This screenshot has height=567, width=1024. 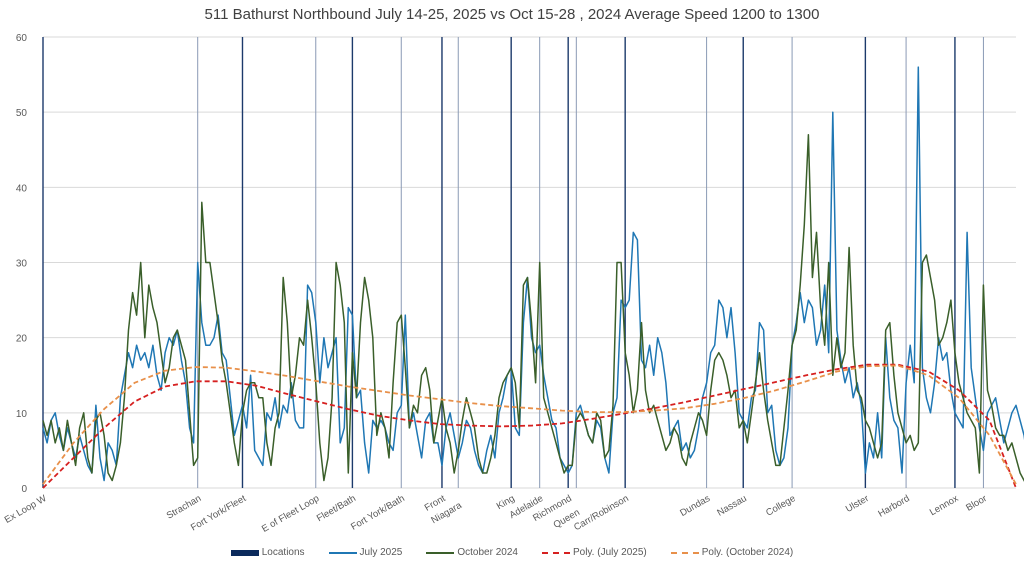 What do you see at coordinates (24, 489) in the screenshot?
I see `y-tick-label: 0` at bounding box center [24, 489].